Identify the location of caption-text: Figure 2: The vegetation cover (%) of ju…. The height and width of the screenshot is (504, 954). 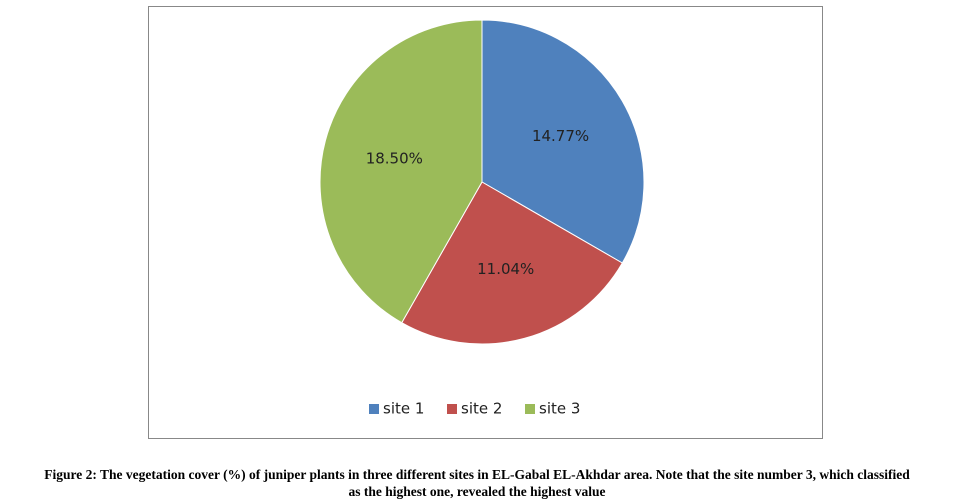
(477, 483).